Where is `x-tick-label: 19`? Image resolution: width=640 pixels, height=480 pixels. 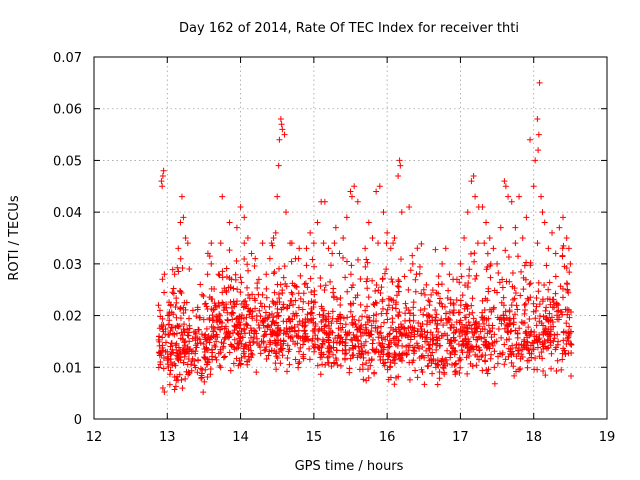 x-tick-label: 19 is located at coordinates (607, 437).